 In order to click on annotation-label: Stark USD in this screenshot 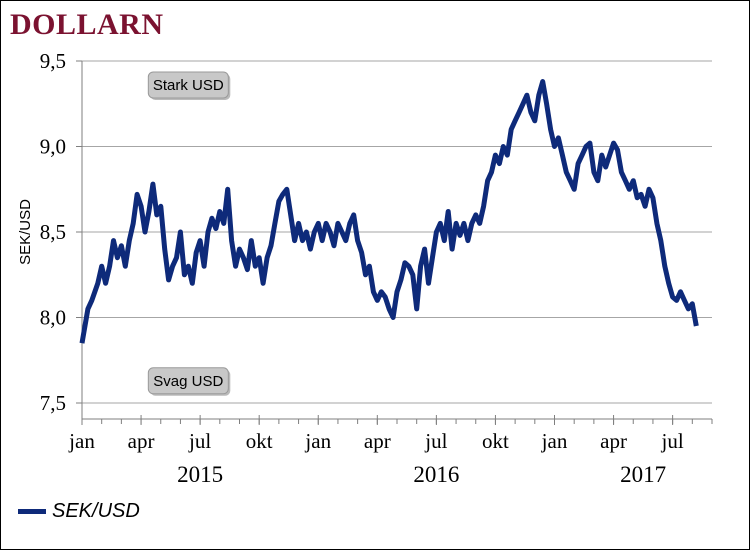, I will do `click(188, 85)`.